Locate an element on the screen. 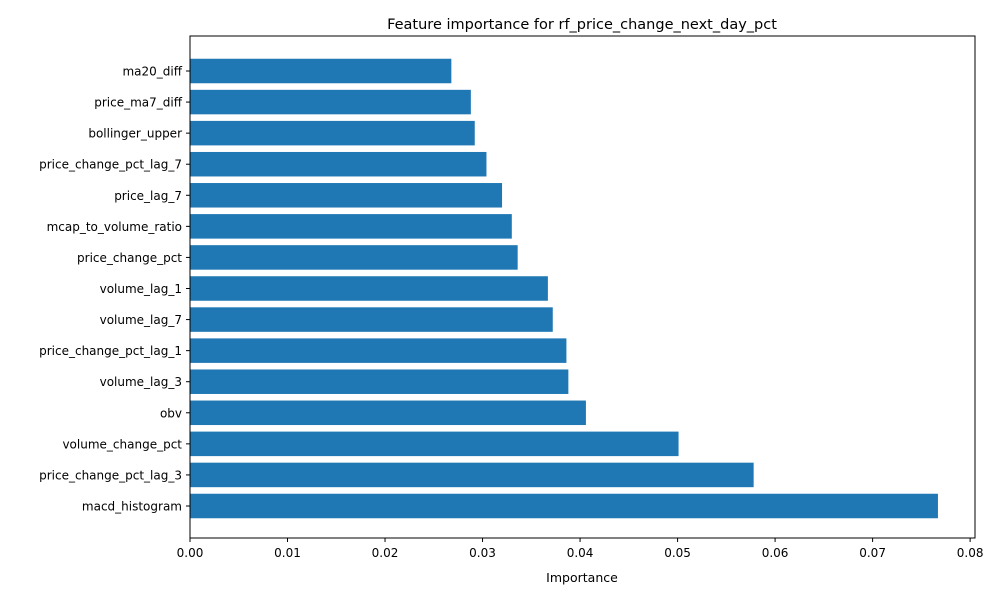  bar-bollinger_upper is located at coordinates (332, 133).